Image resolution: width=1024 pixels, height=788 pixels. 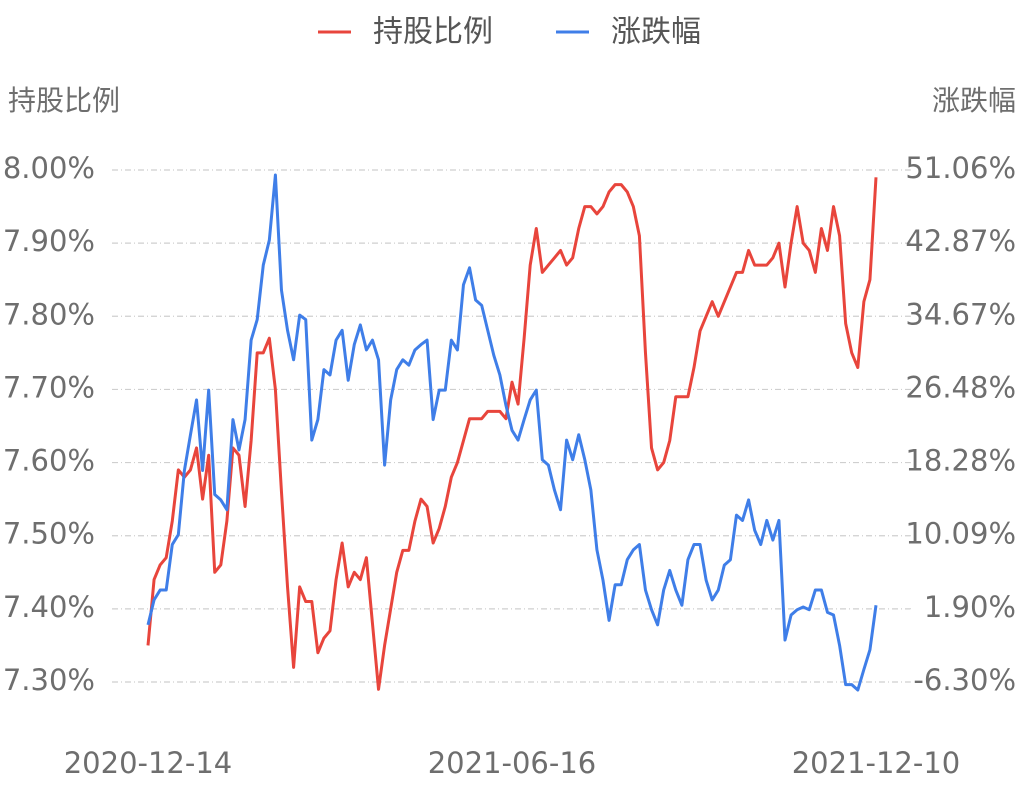 What do you see at coordinates (49, 534) in the screenshot?
I see `y-tick-label: 7.50%` at bounding box center [49, 534].